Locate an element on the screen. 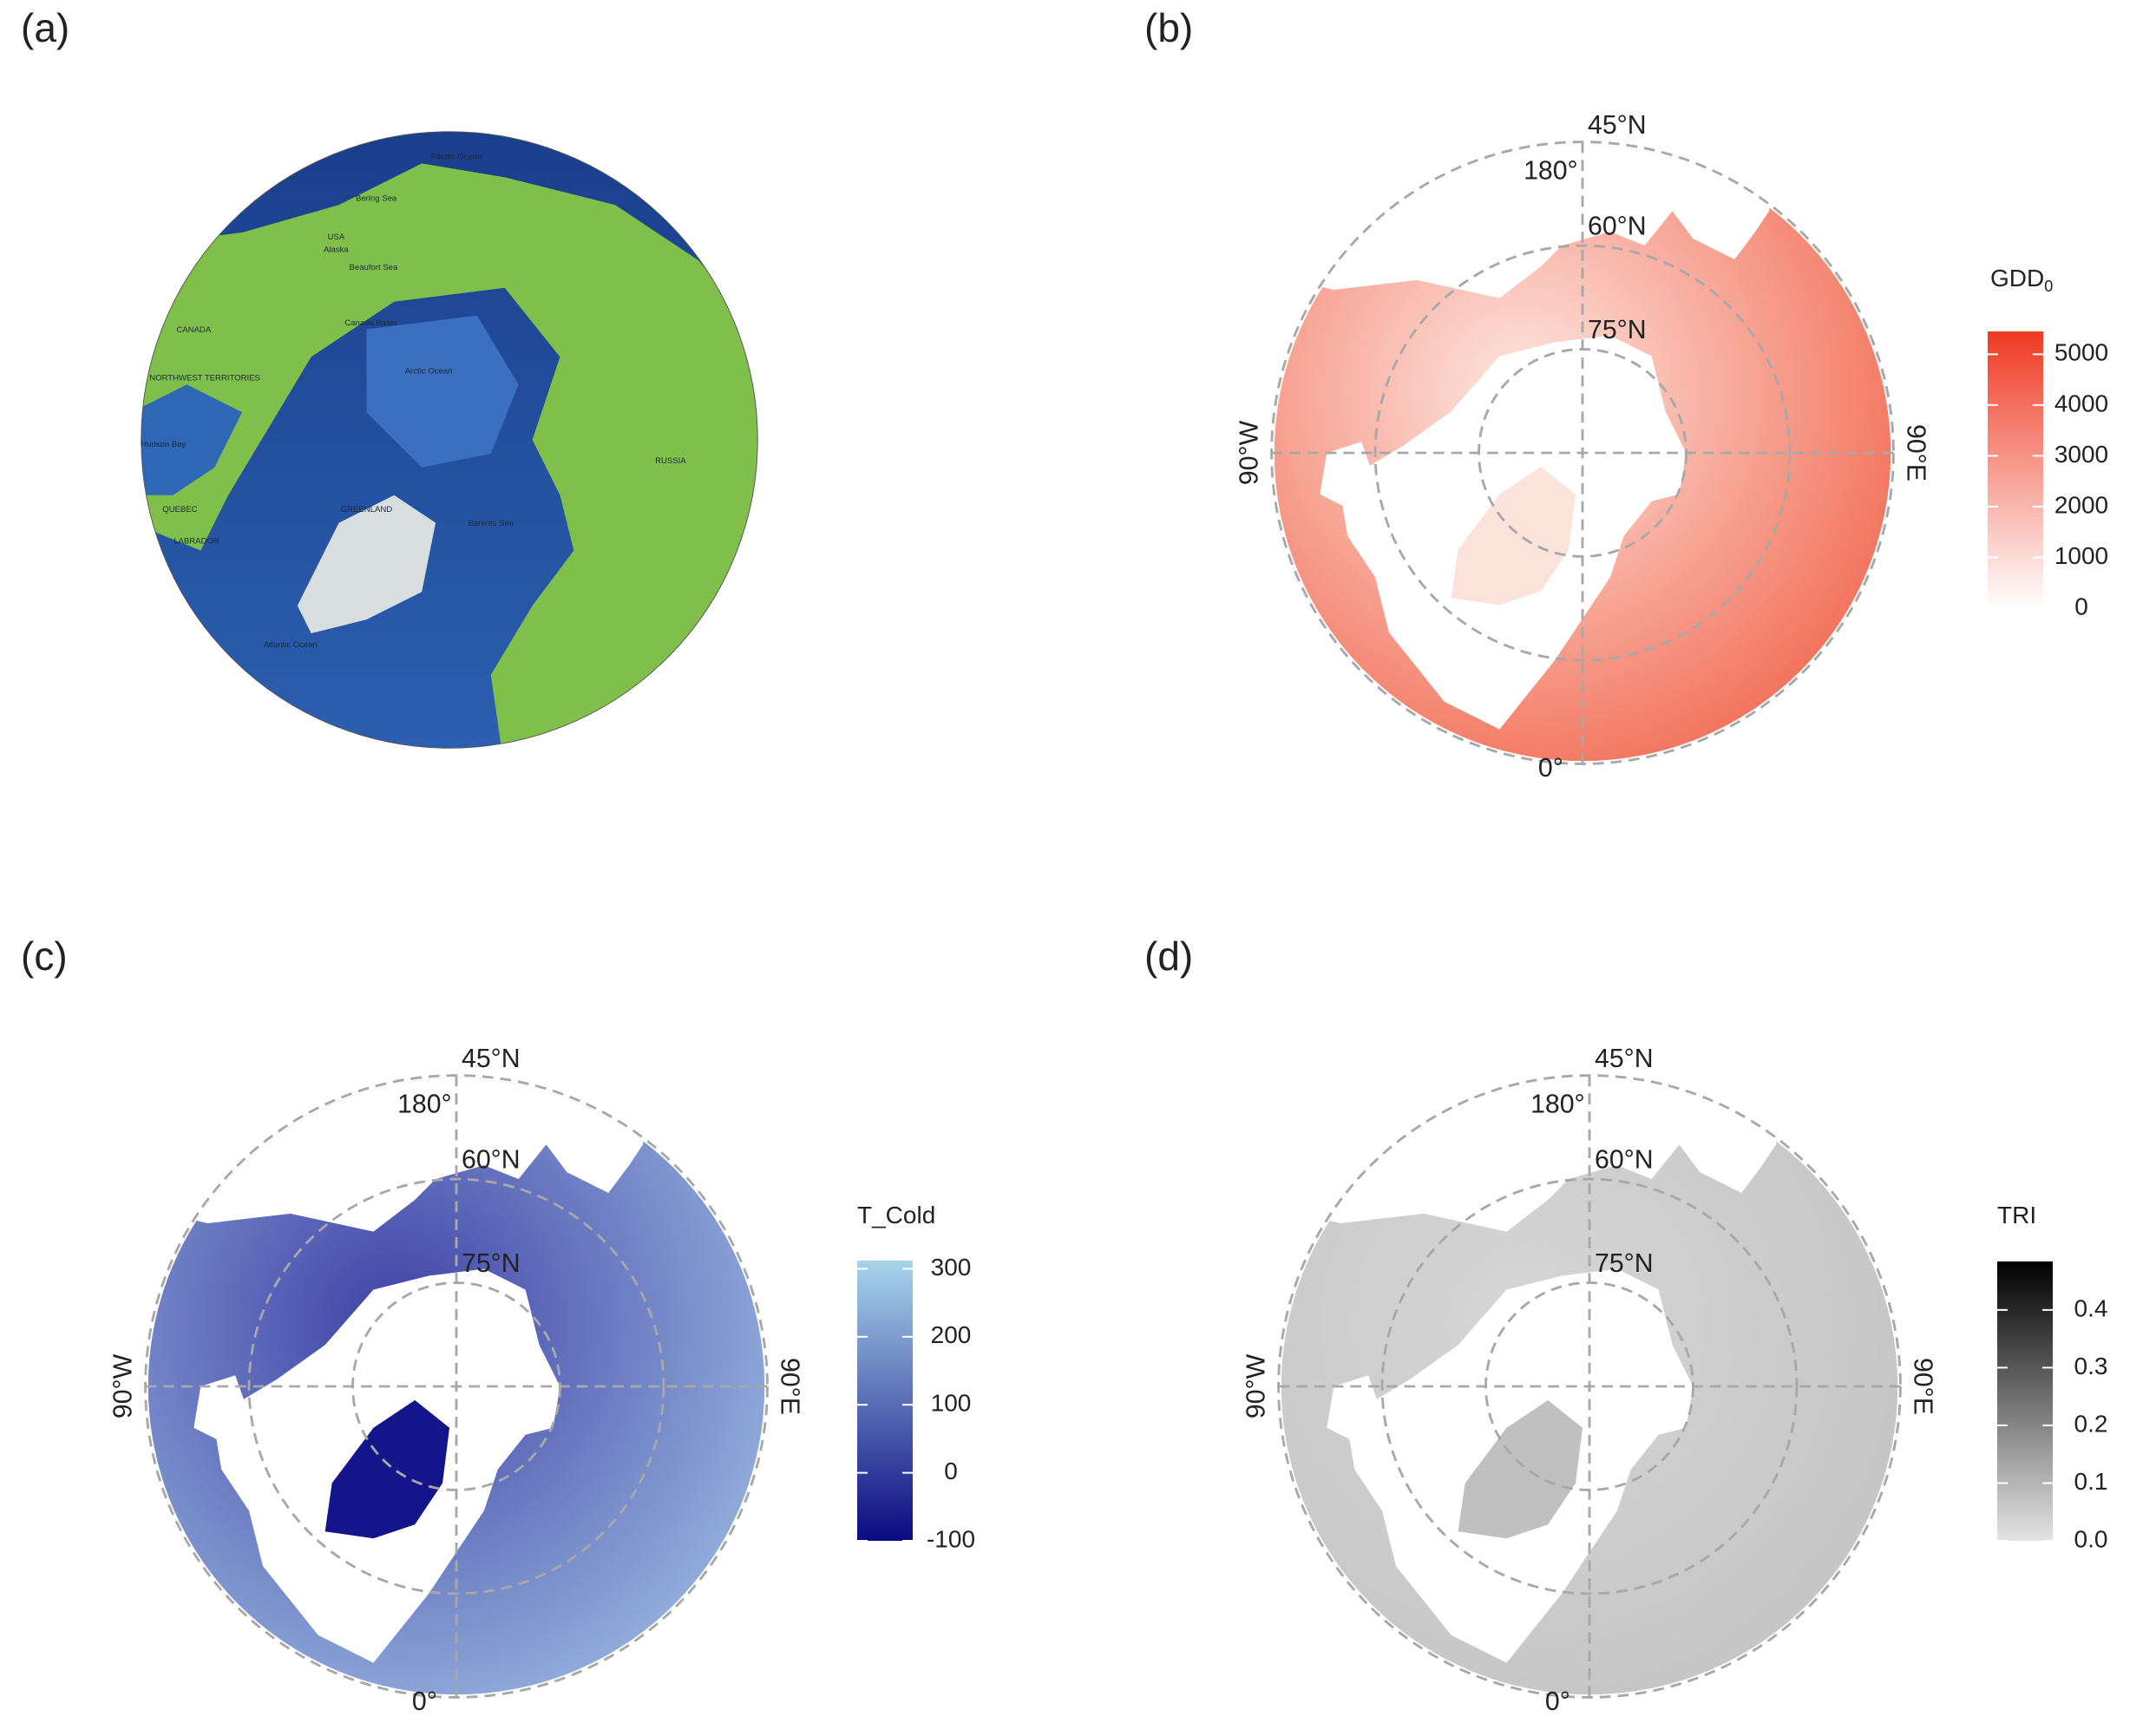  map-label: Beaufort Sea is located at coordinates (374, 267).